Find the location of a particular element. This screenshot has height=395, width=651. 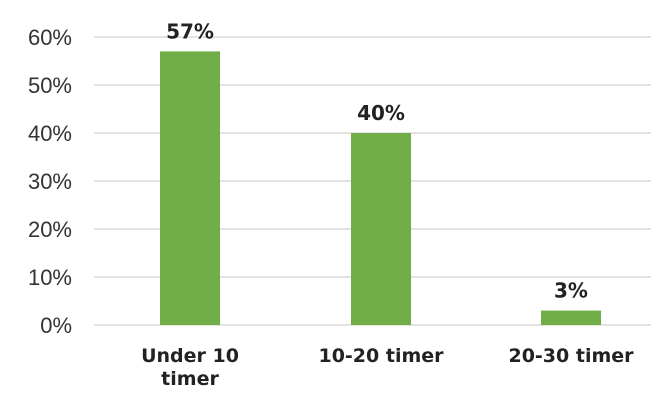

y-tick-label-50: 50% is located at coordinates (50, 85).